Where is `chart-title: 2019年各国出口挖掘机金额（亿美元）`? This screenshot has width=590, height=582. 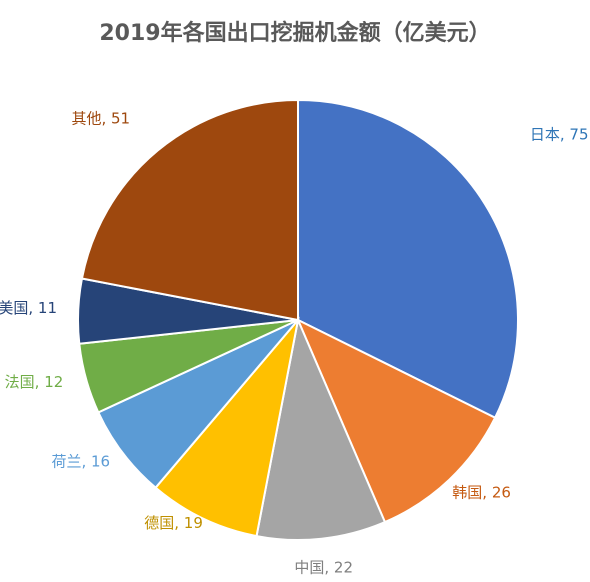 chart-title: 2019年各国出口挖掘机金额（亿美元） is located at coordinates (294, 33).